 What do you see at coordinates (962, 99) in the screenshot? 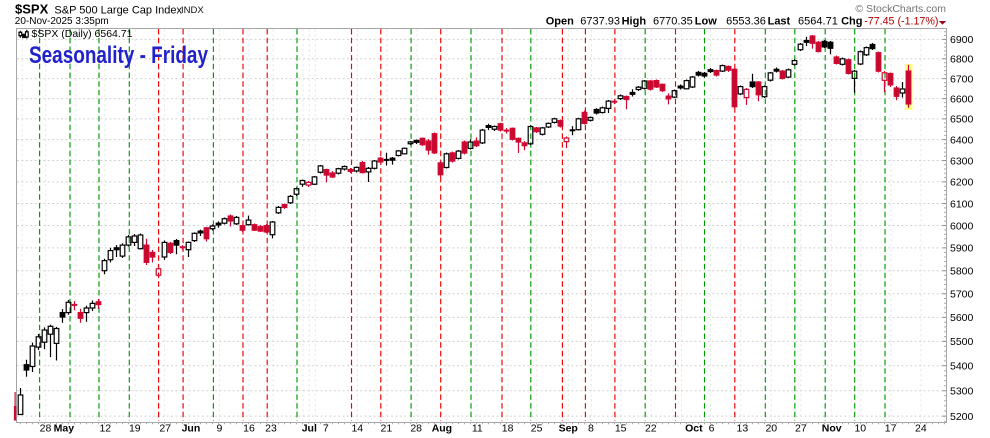
I see `svg-text: 6600` at bounding box center [962, 99].